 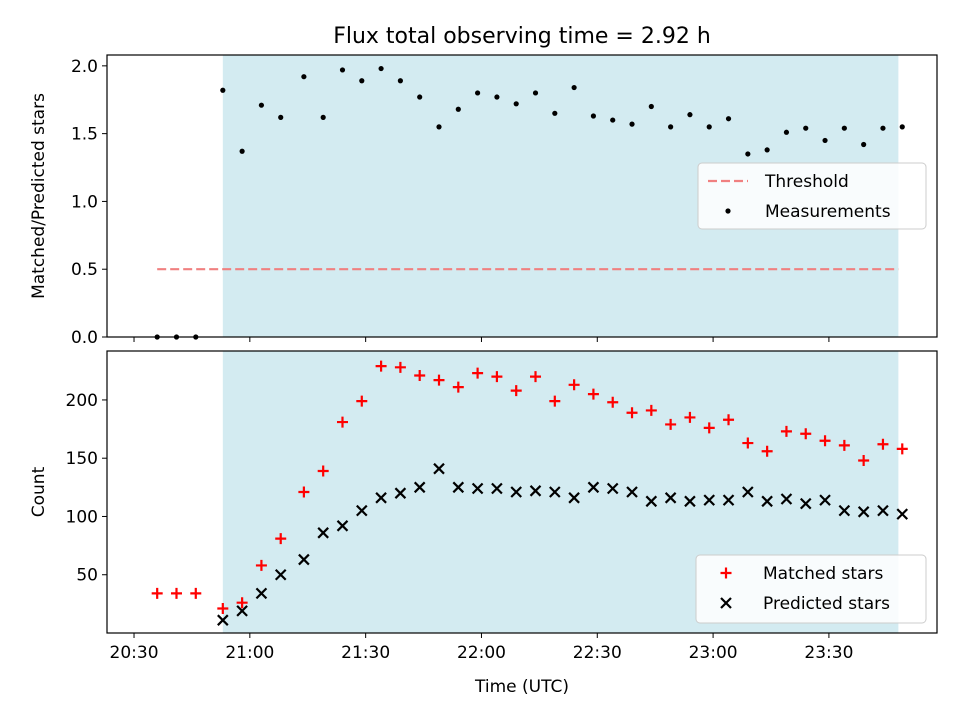 What do you see at coordinates (522, 36) in the screenshot?
I see `chart-title: Flux total observing time = 2.92 h` at bounding box center [522, 36].